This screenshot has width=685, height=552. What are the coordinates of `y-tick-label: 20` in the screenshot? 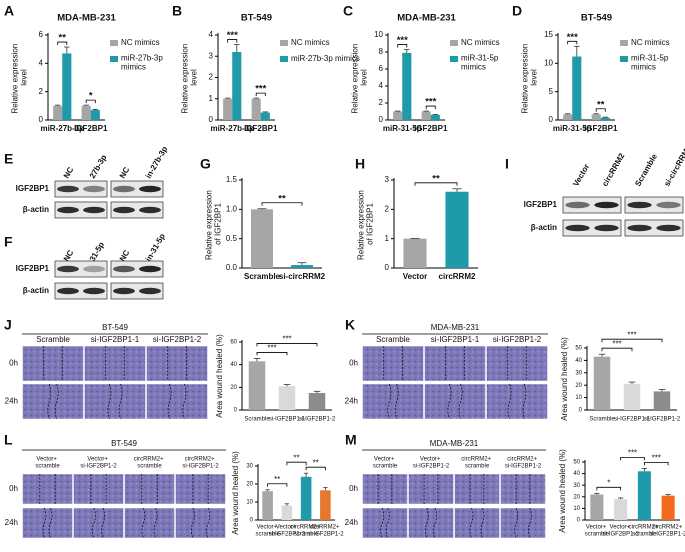 It's located at (249, 485).